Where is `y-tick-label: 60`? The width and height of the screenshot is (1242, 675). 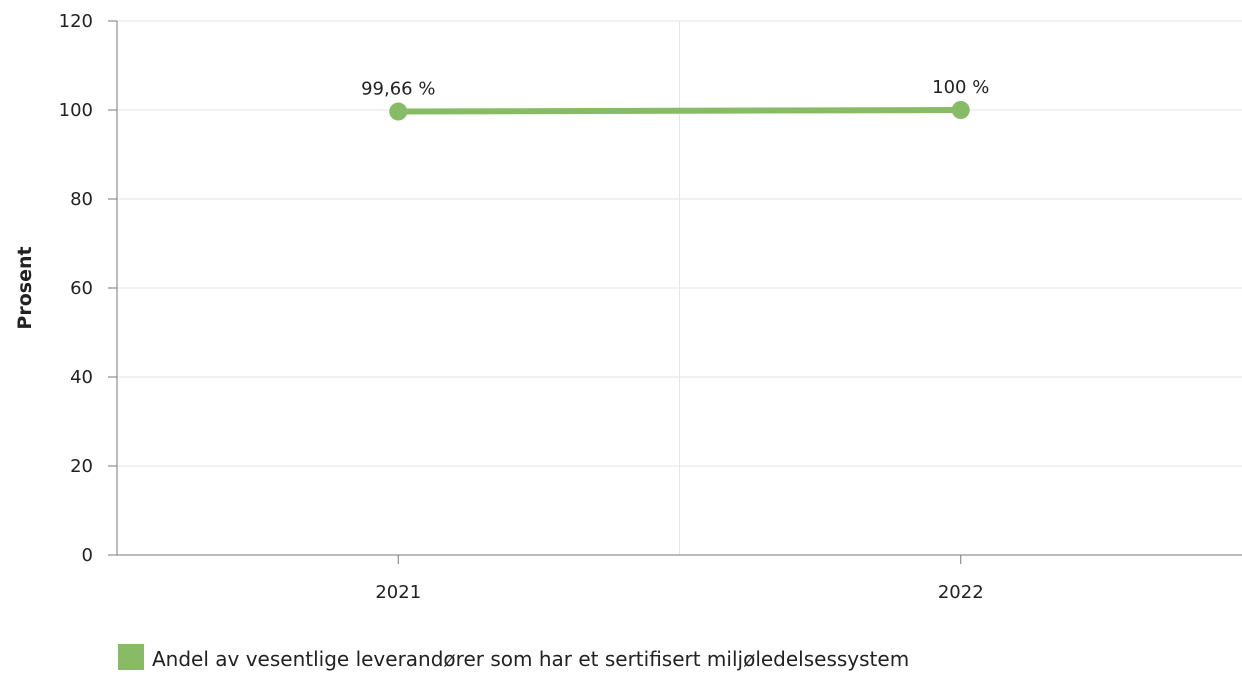
y-tick-label: 60 is located at coordinates (81, 288).